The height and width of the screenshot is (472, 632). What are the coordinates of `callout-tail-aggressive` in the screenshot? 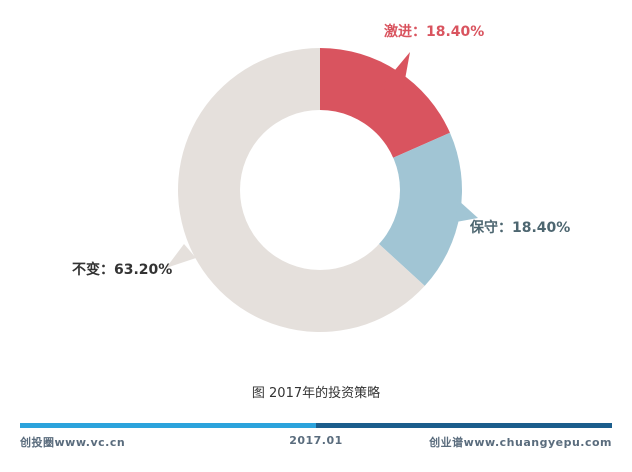 It's located at (395, 74).